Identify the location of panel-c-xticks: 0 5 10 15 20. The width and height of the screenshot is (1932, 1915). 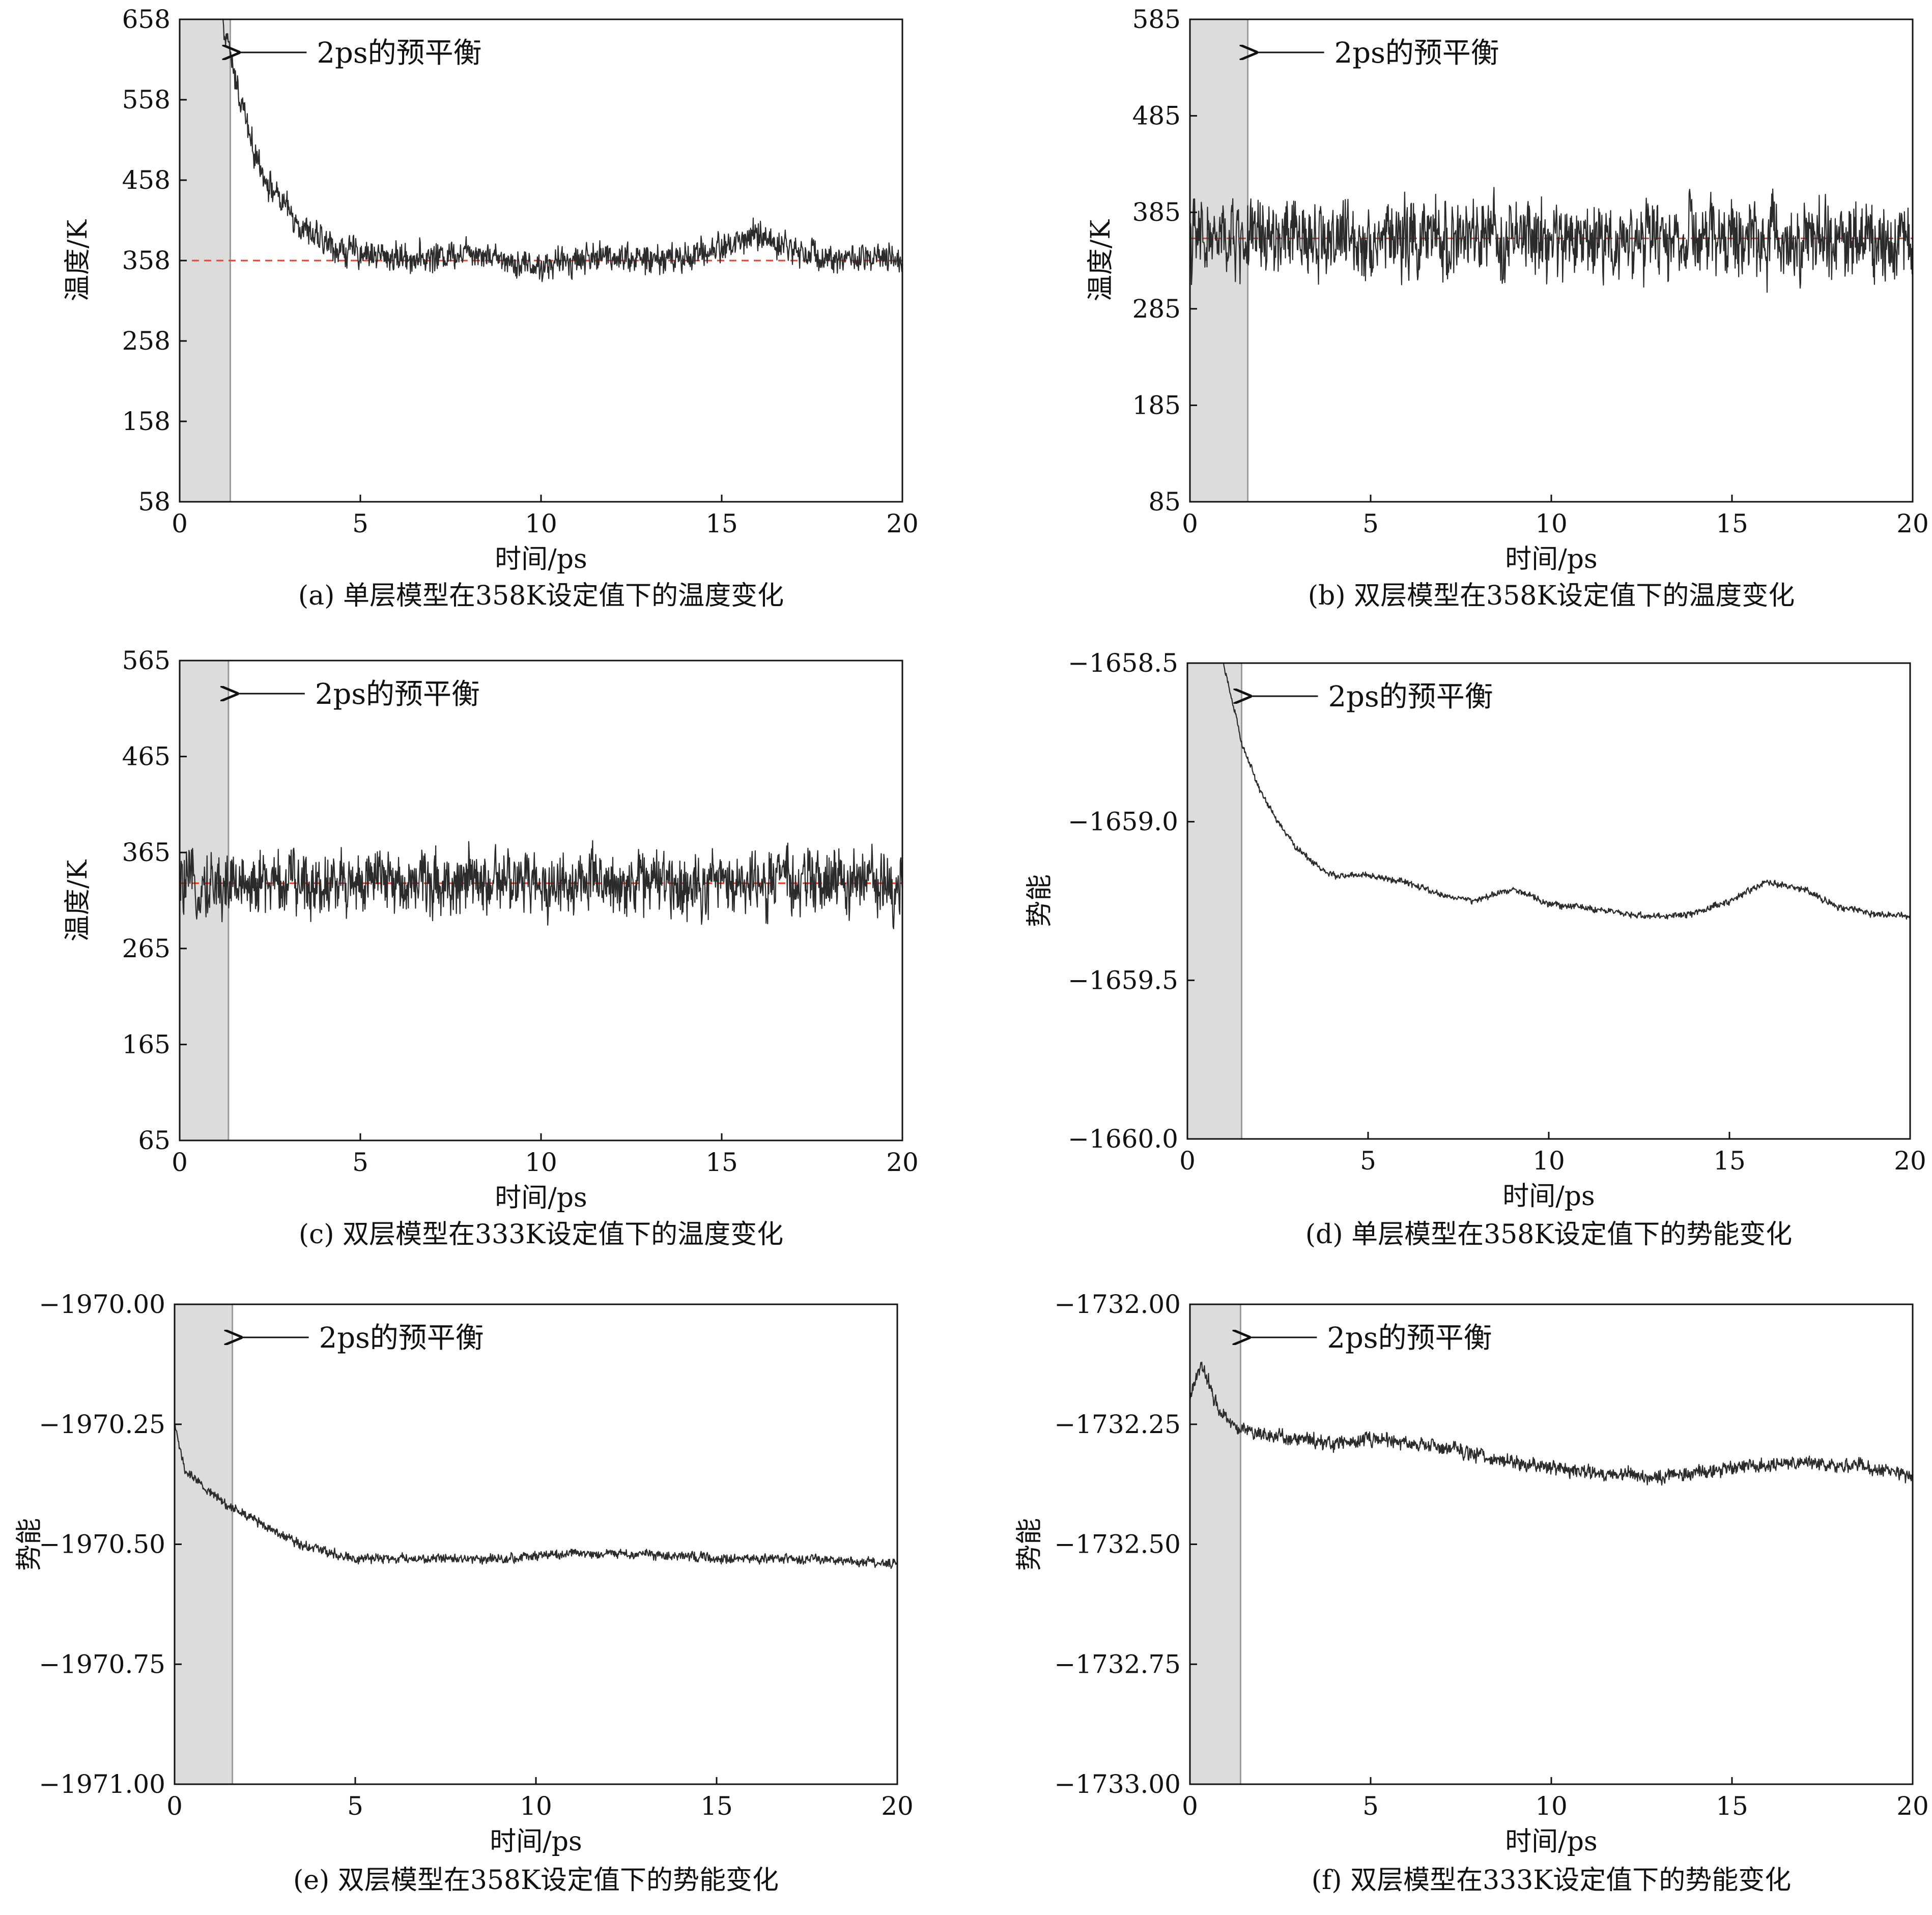
(545, 1155).